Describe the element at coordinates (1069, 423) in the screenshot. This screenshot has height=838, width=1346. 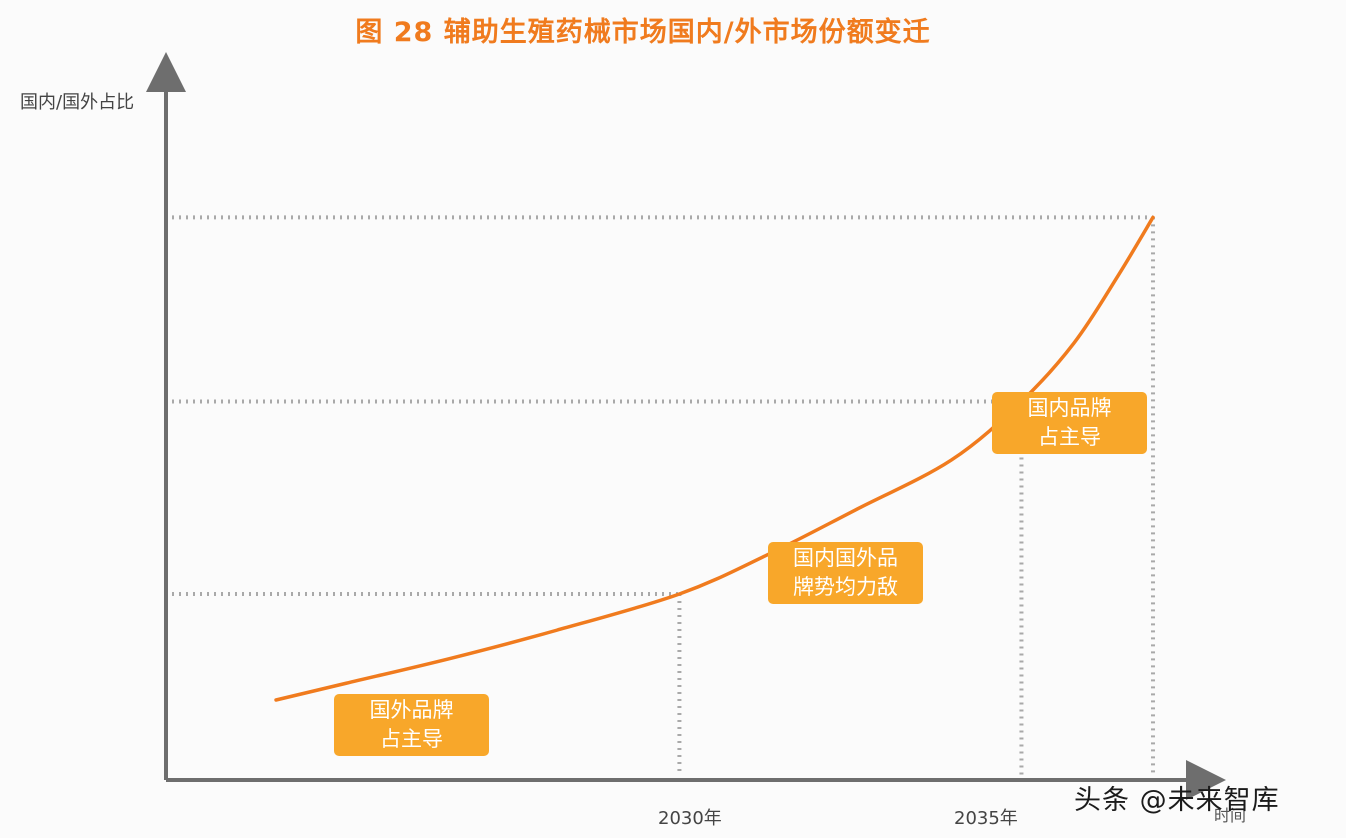
I see `annotation-domestic-dominant: 国内品牌 占主导` at that location.